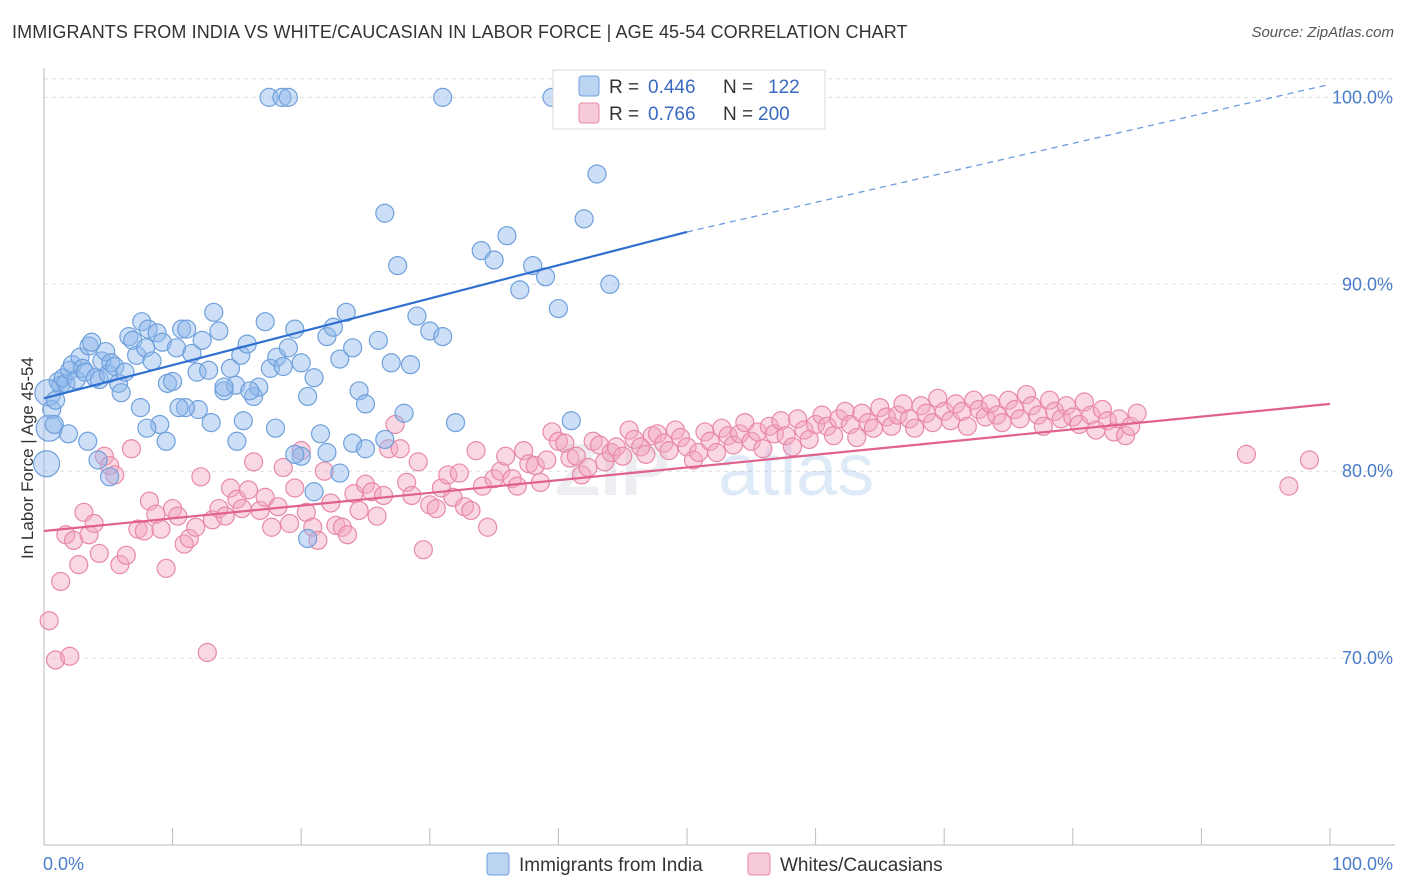 The width and height of the screenshot is (1406, 892). I want to click on legend-stats: R = 0.446 N = 122 R = 0.766 N = 200, so click(689, 99).